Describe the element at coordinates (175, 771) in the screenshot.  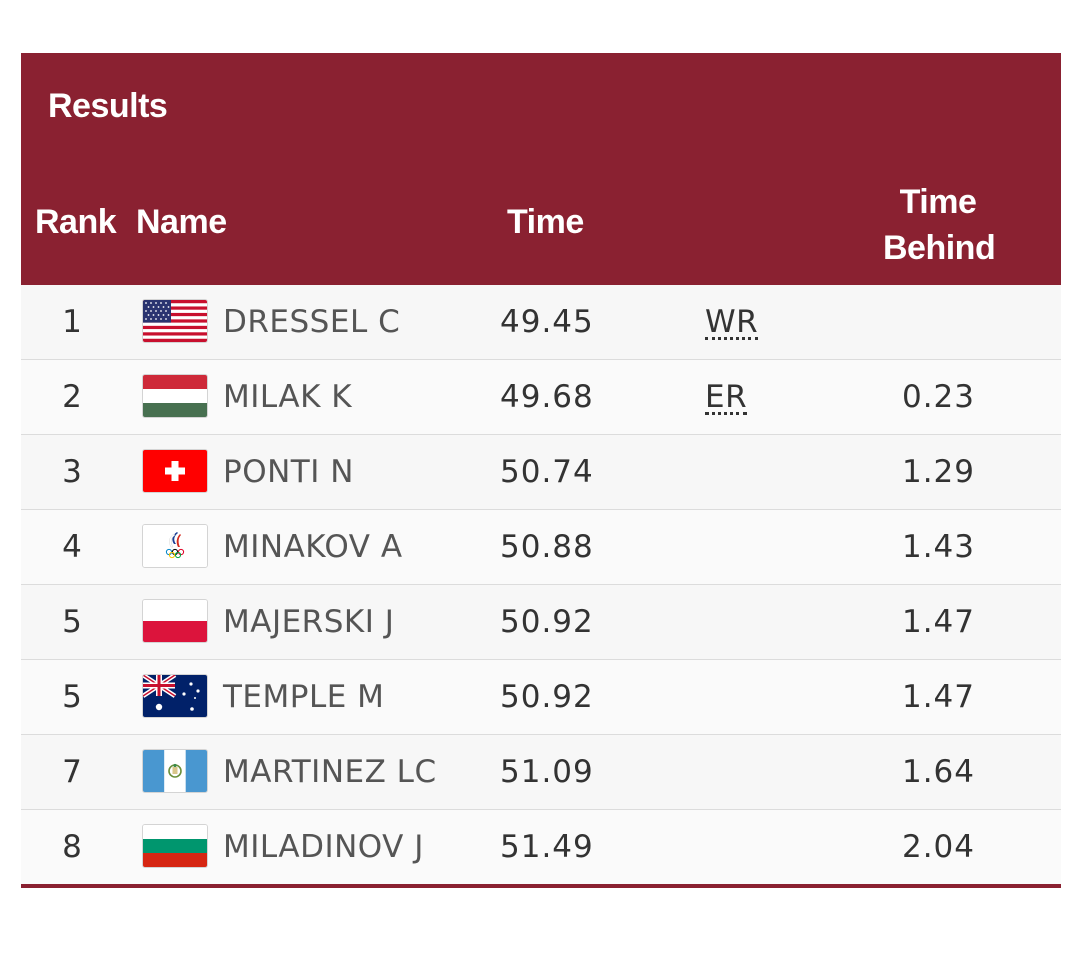
I see `guatemala-flag-icon` at that location.